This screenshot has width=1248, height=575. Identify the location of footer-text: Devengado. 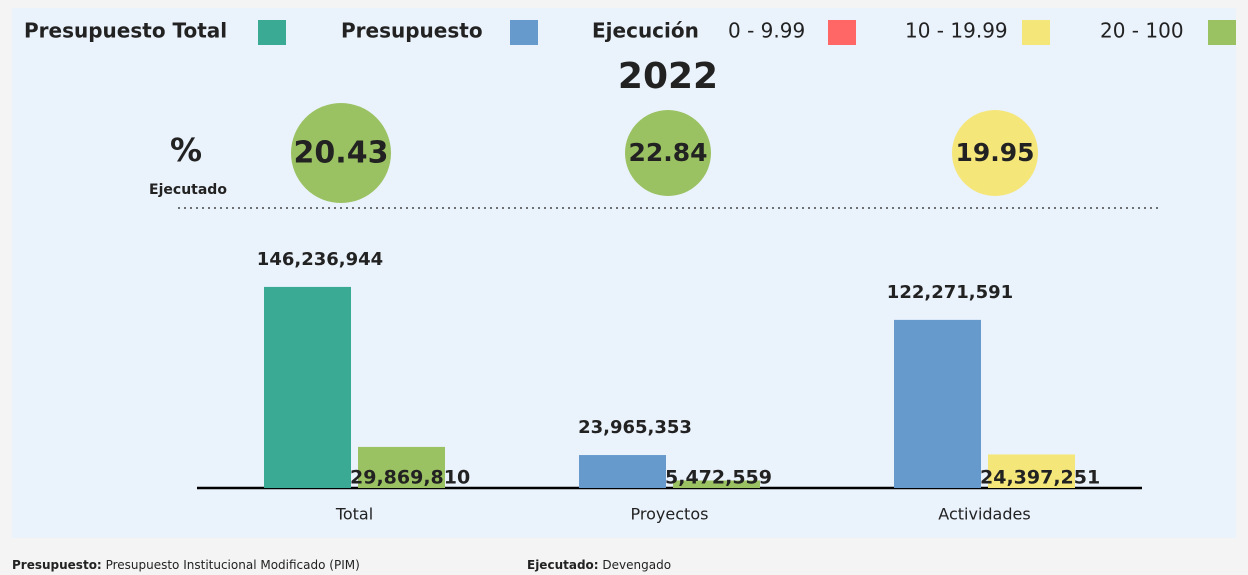
(636, 565).